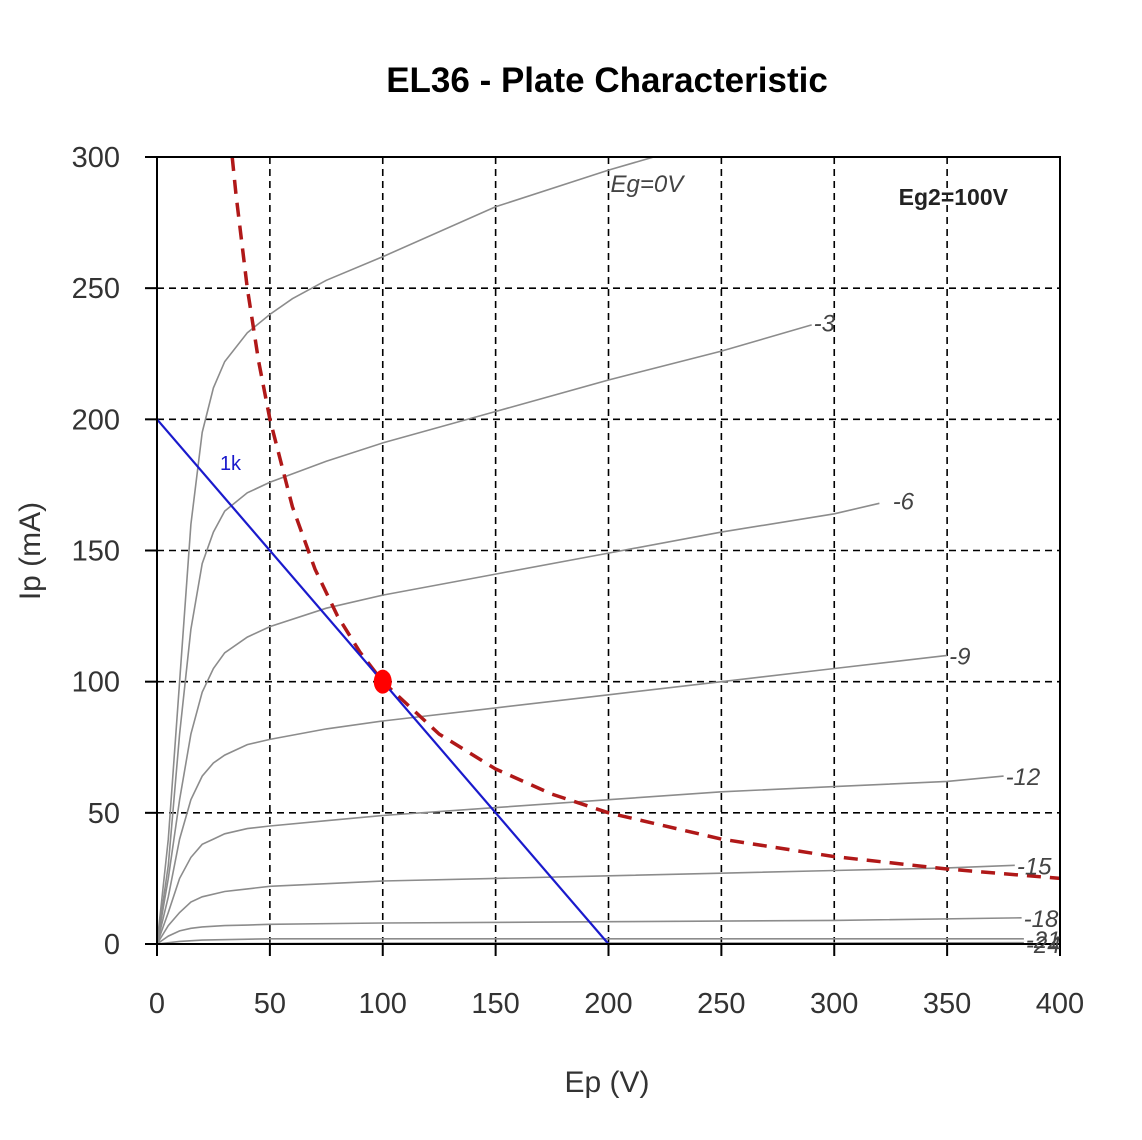 This screenshot has height=1140, width=1142. Describe the element at coordinates (270, 1004) in the screenshot. I see `x-tick-label: 50` at that location.